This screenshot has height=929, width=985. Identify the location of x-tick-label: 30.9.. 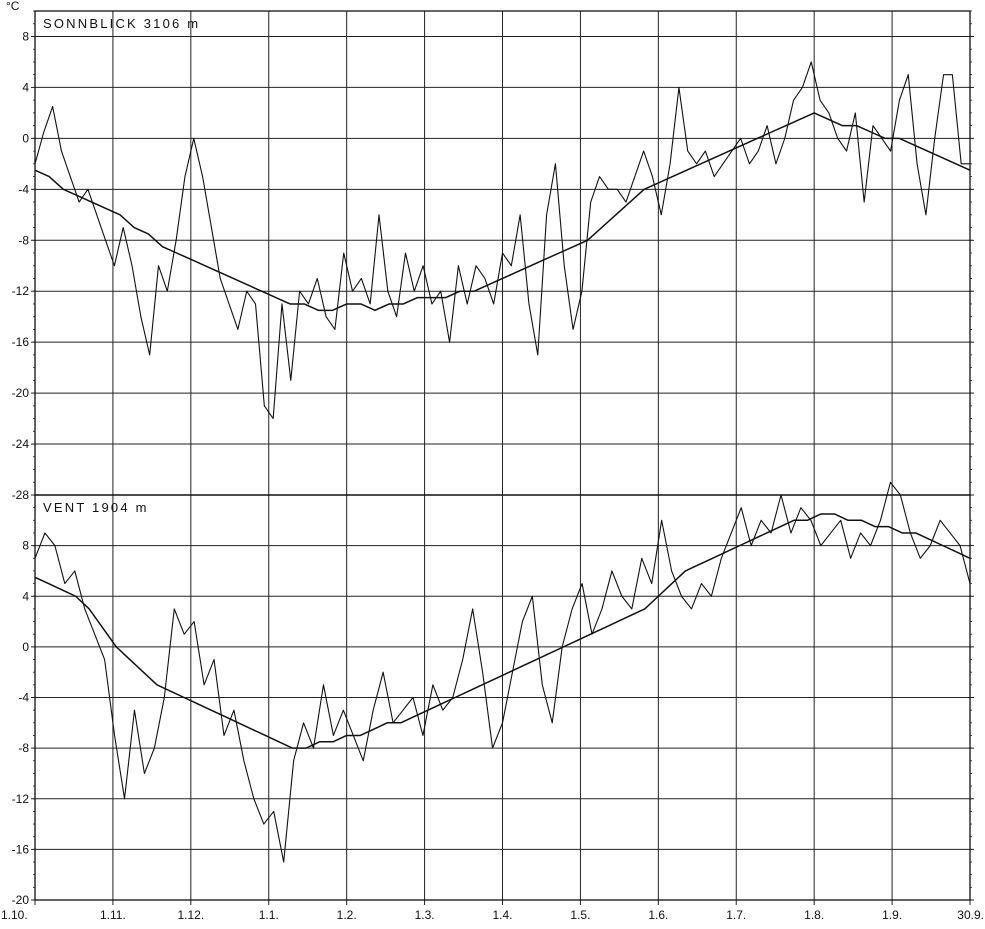
(970, 915).